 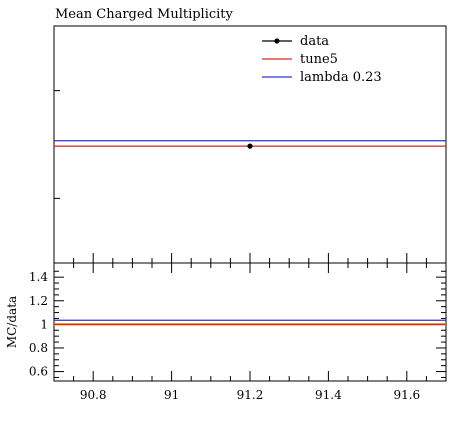 What do you see at coordinates (38, 372) in the screenshot?
I see `y-tick-label: 0.6` at bounding box center [38, 372].